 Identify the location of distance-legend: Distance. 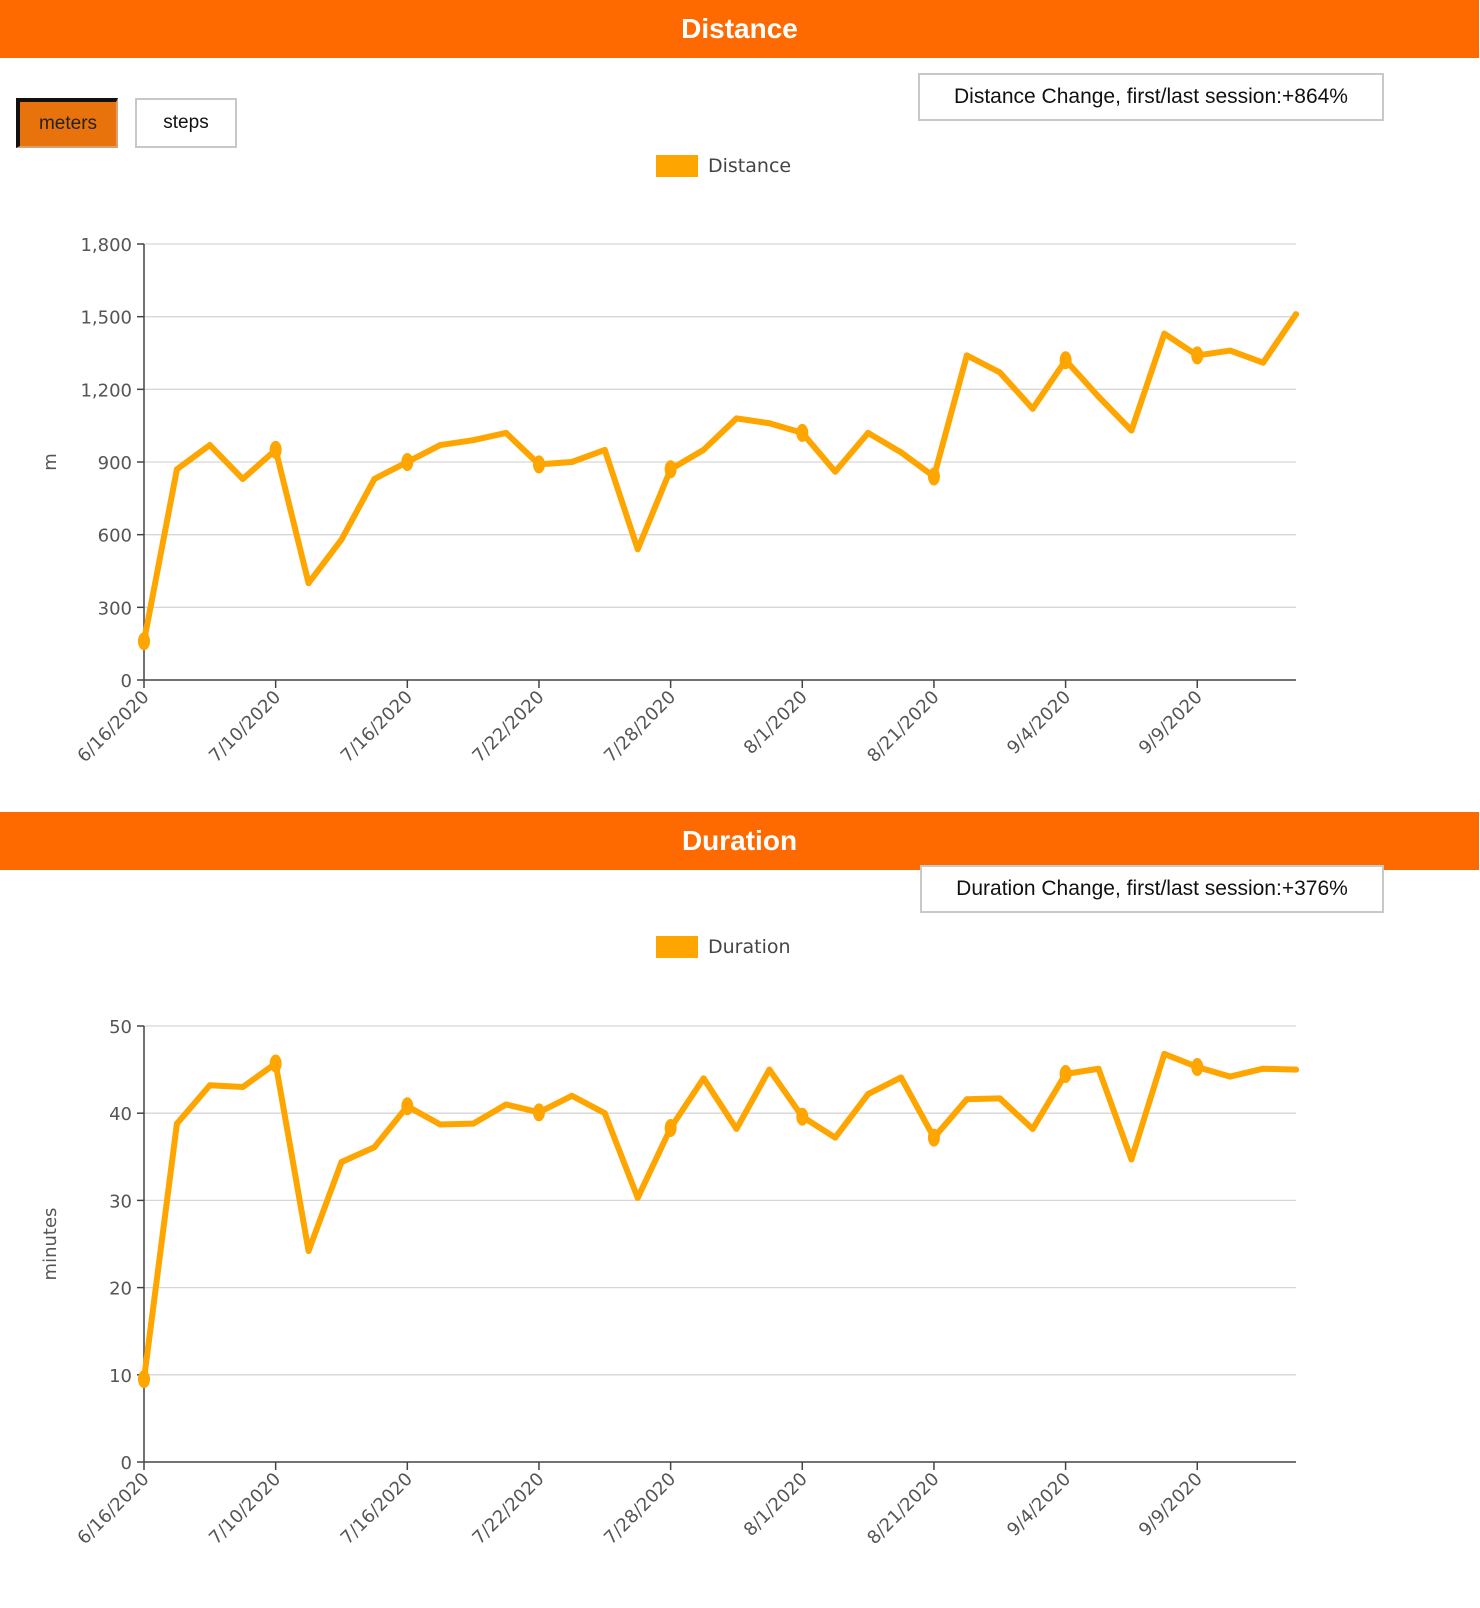
(723, 166).